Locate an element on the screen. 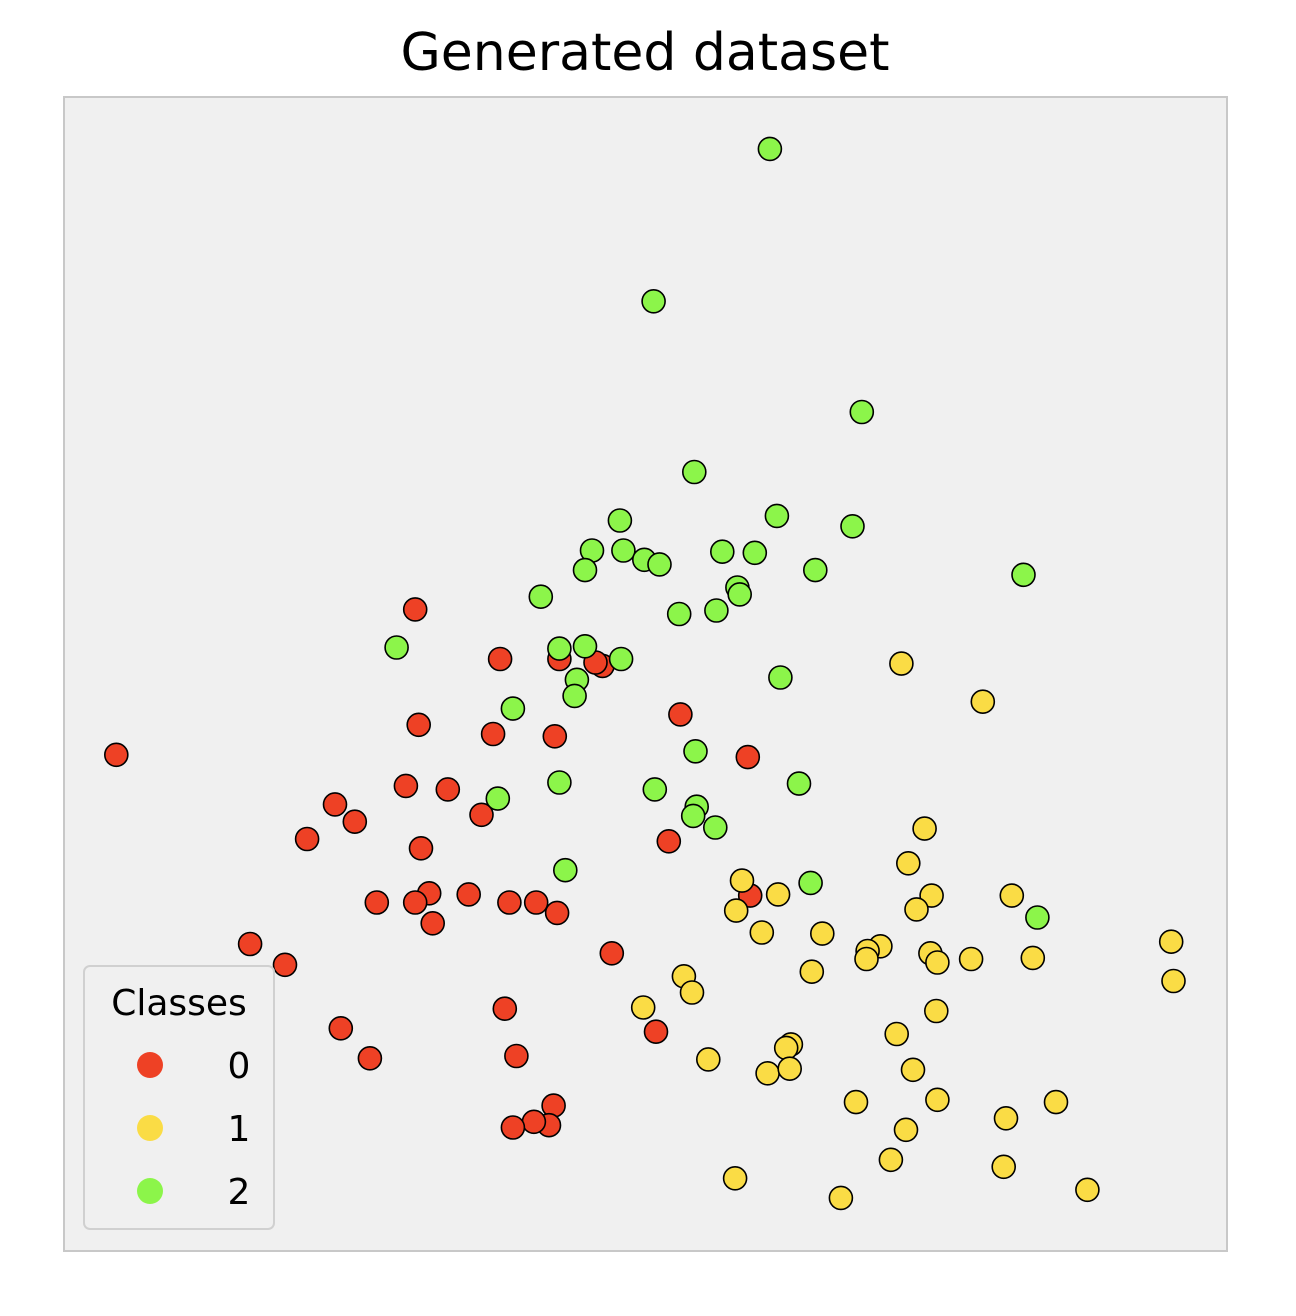 This screenshot has height=1316, width=1296. legend-label-0: 0 is located at coordinates (239, 1066).